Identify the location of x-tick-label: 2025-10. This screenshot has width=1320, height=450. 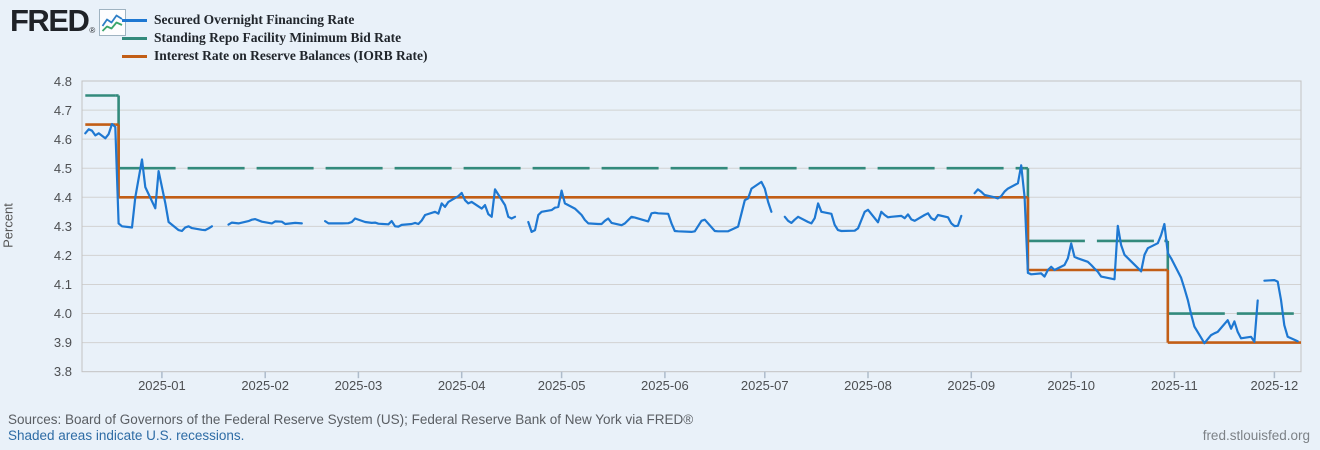
(1071, 385).